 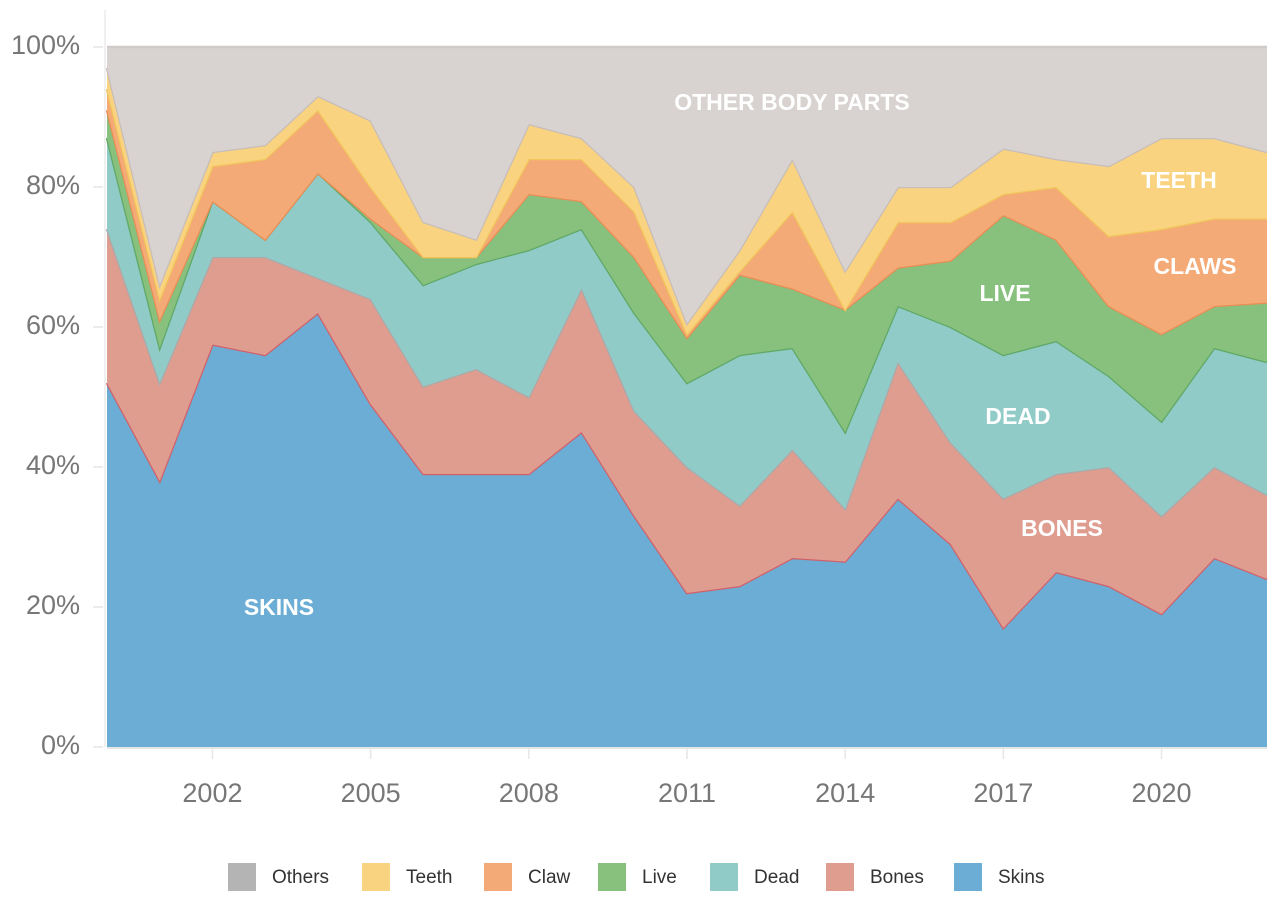 I want to click on y-tick-label: 80%, so click(x=53, y=185).